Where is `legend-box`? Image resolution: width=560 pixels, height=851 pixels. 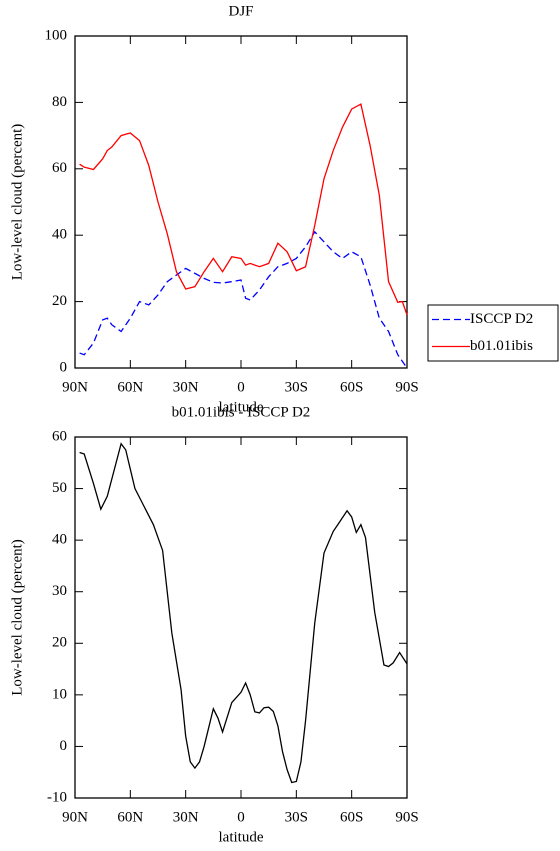
legend-box is located at coordinates (493, 333).